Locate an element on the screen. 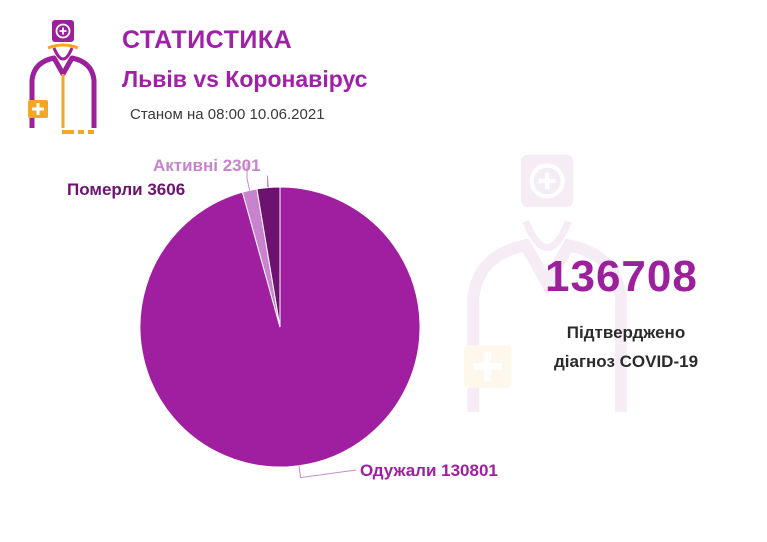  page-subtitle: Львів vs Коронавірус is located at coordinates (245, 79).